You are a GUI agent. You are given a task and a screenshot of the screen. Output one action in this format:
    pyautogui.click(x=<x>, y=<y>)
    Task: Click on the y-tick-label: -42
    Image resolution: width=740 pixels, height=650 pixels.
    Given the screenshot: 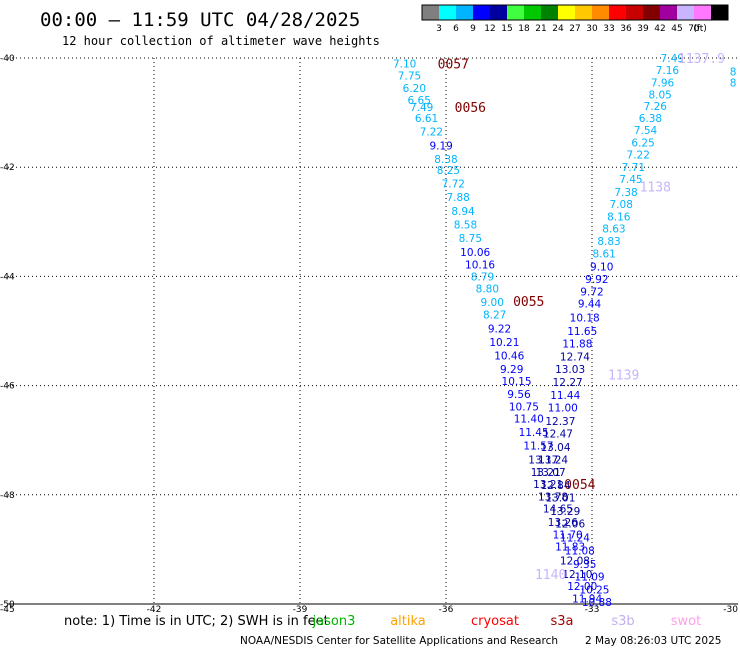 What is the action you would take?
    pyautogui.click(x=7, y=168)
    